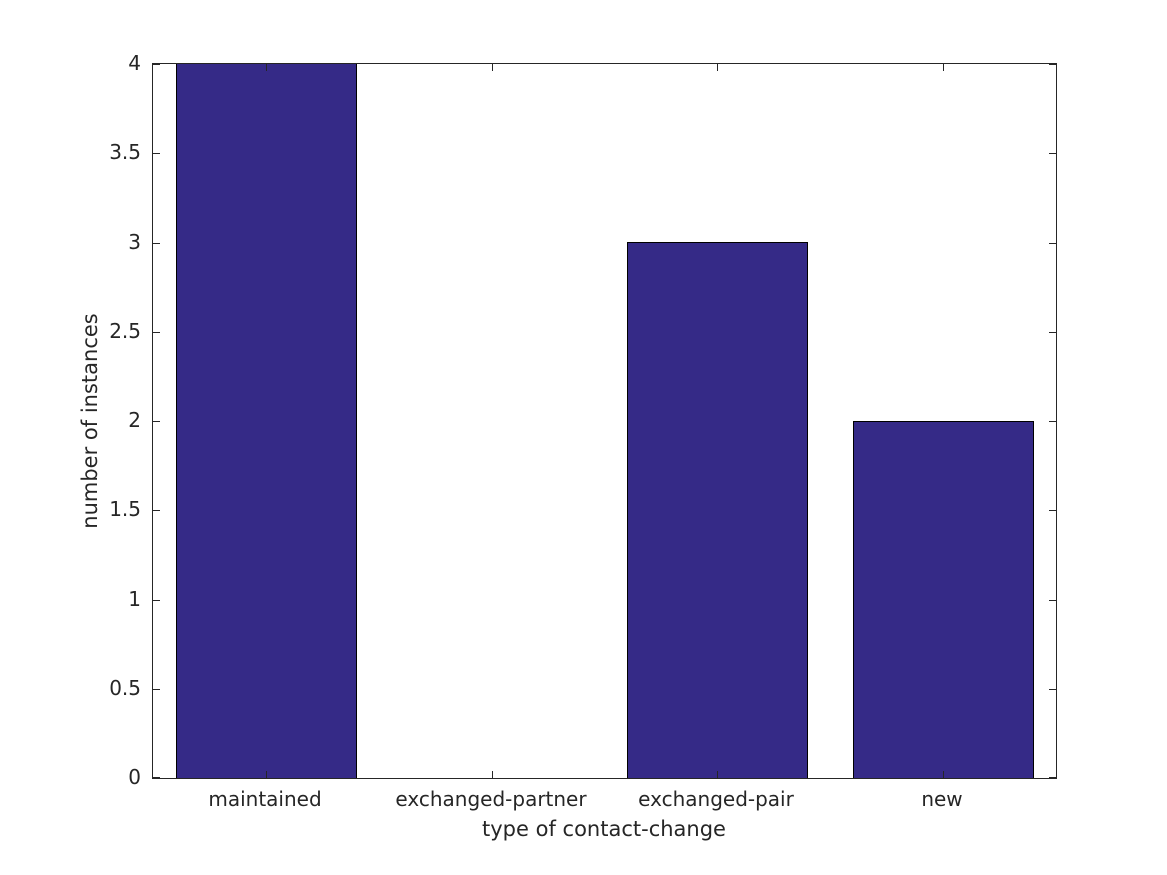 The image size is (1167, 875). I want to click on y-tick-label: 0, so click(134, 777).